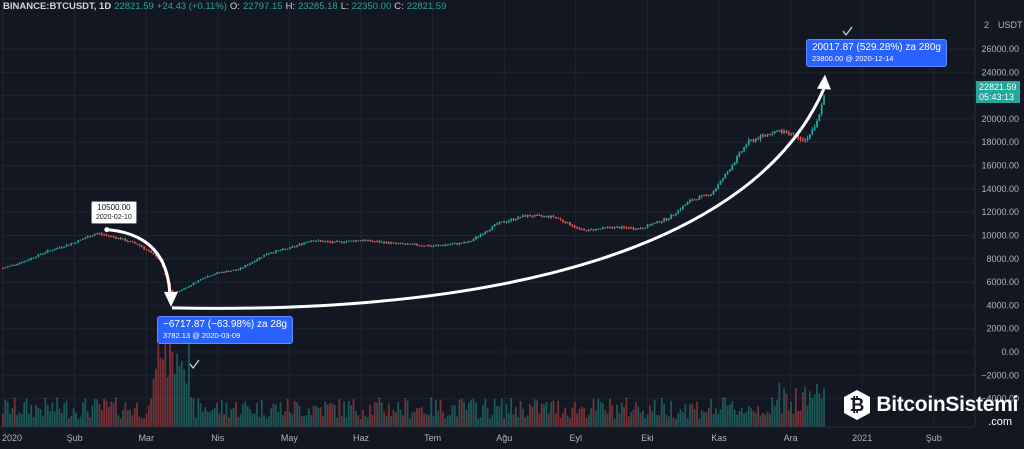 This screenshot has height=449, width=1024. I want to click on y-tick-label: 18000.00, so click(1000, 142).